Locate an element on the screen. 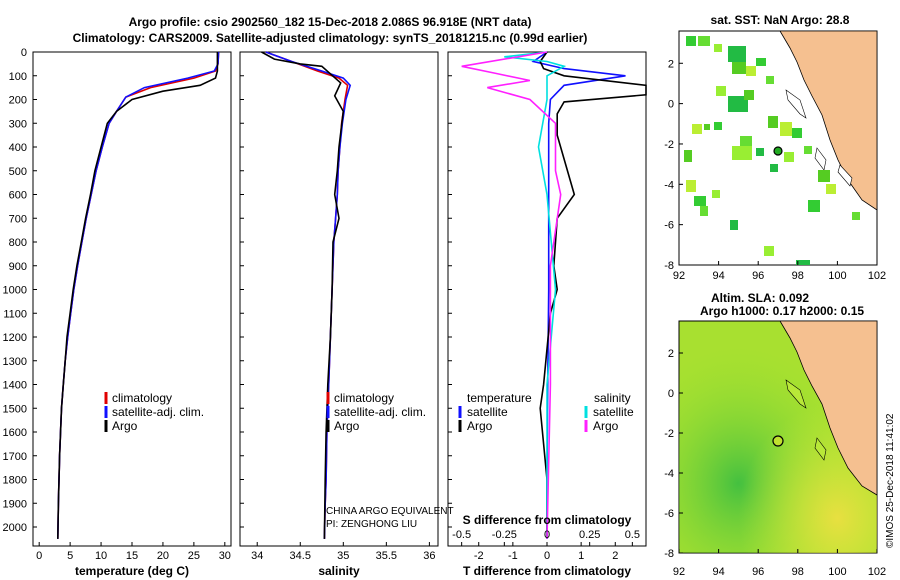 The width and height of the screenshot is (900, 580). credit-line-1: CHINA ARGO EQUIVALENT is located at coordinates (390, 511).